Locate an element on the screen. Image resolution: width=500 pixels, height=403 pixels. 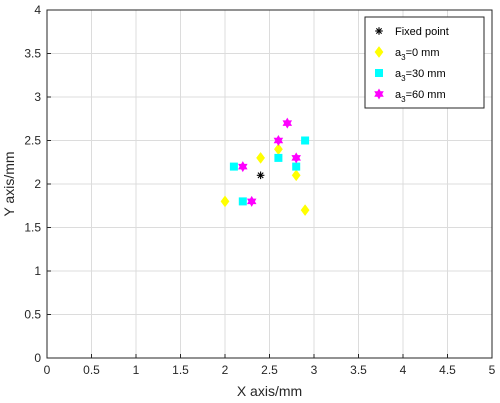
y-tick-label: 2 is located at coordinates (37, 184).